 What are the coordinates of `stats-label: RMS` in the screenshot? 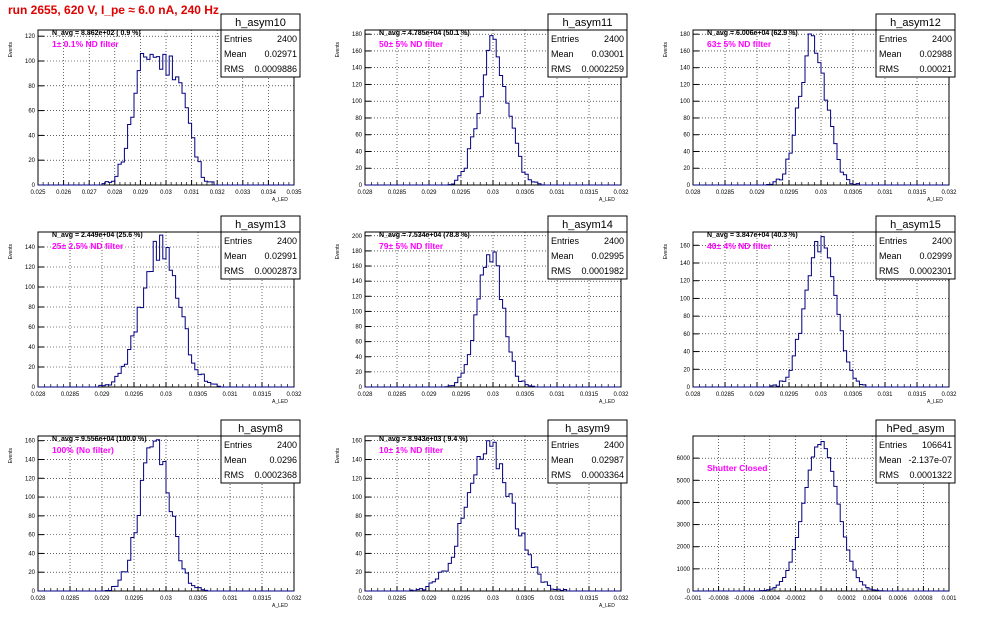 It's located at (561, 475).